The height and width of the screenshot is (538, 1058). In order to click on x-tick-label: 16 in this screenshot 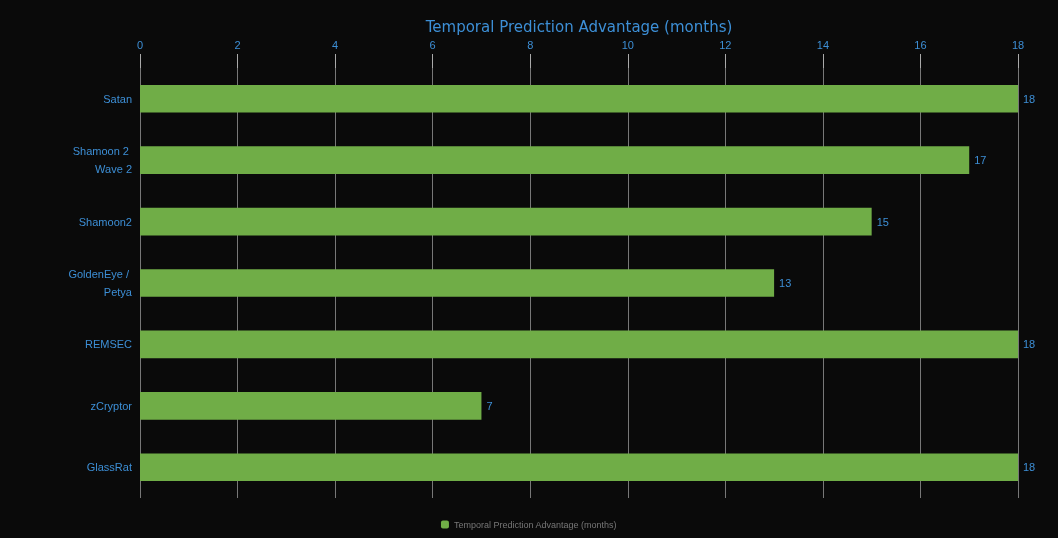, I will do `click(920, 44)`.